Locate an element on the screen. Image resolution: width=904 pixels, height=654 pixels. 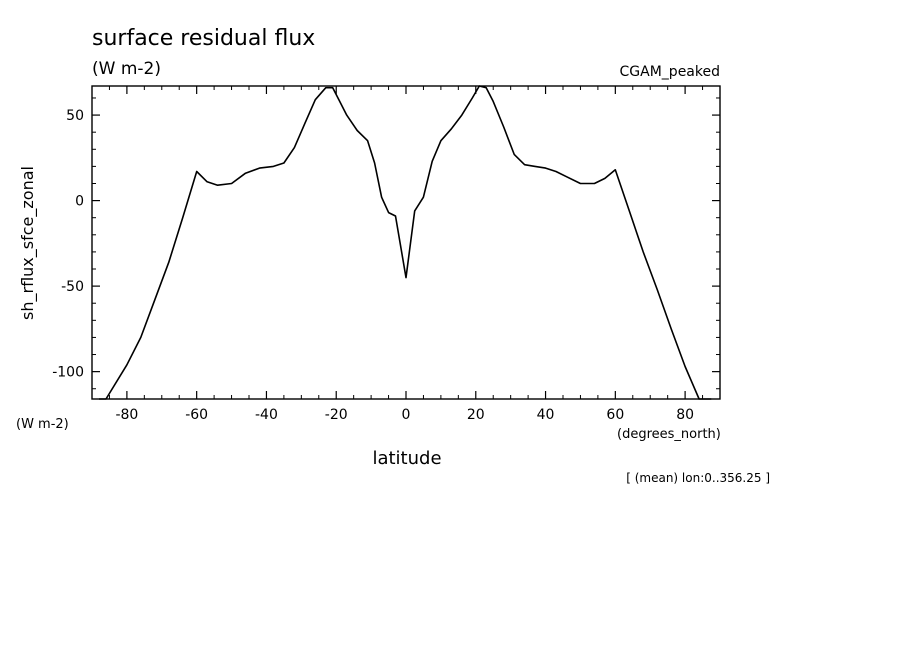
x-axis-label: latitude is located at coordinates (406, 458).